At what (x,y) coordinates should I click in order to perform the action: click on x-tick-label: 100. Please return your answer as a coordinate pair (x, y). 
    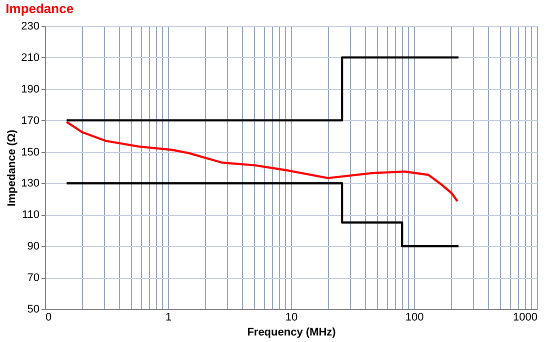
    Looking at the image, I should click on (414, 318).